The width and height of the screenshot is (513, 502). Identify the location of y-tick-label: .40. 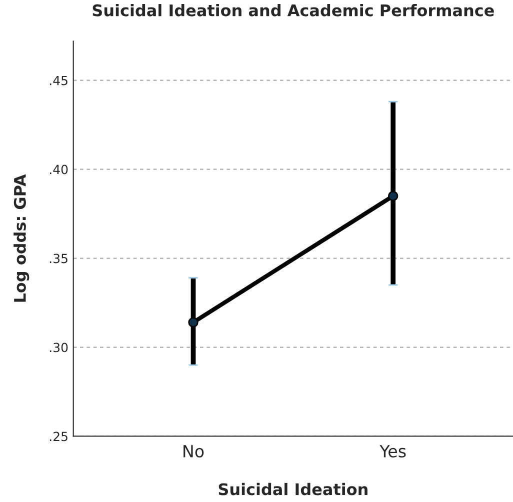
(59, 169).